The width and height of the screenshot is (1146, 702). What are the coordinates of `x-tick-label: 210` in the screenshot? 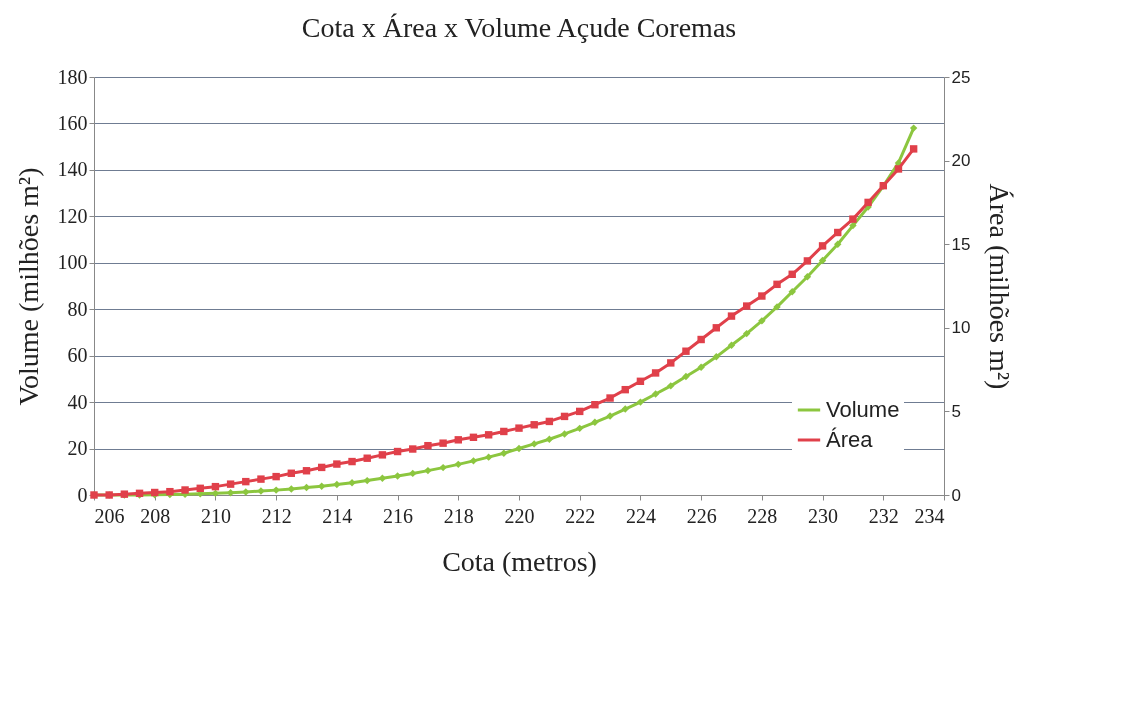 It's located at (215, 515).